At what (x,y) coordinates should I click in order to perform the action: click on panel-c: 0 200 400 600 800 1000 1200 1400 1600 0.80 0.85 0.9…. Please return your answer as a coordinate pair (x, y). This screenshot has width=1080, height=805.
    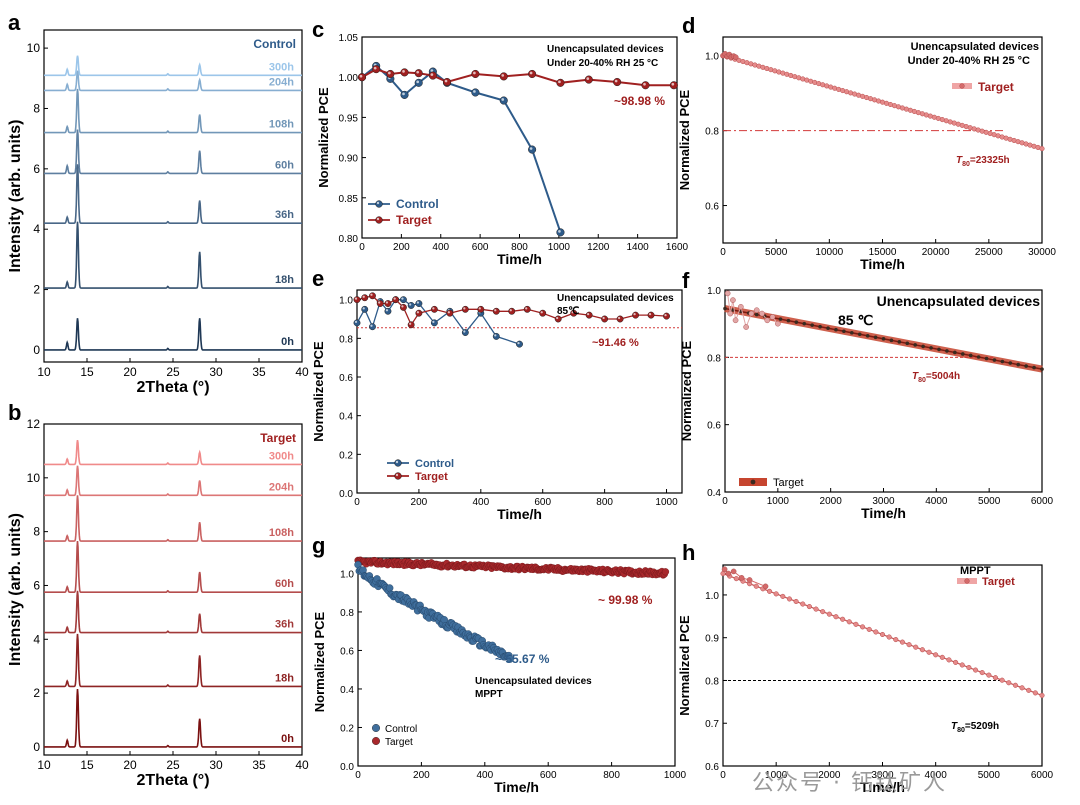
    Looking at the image, I should click on (500, 142).